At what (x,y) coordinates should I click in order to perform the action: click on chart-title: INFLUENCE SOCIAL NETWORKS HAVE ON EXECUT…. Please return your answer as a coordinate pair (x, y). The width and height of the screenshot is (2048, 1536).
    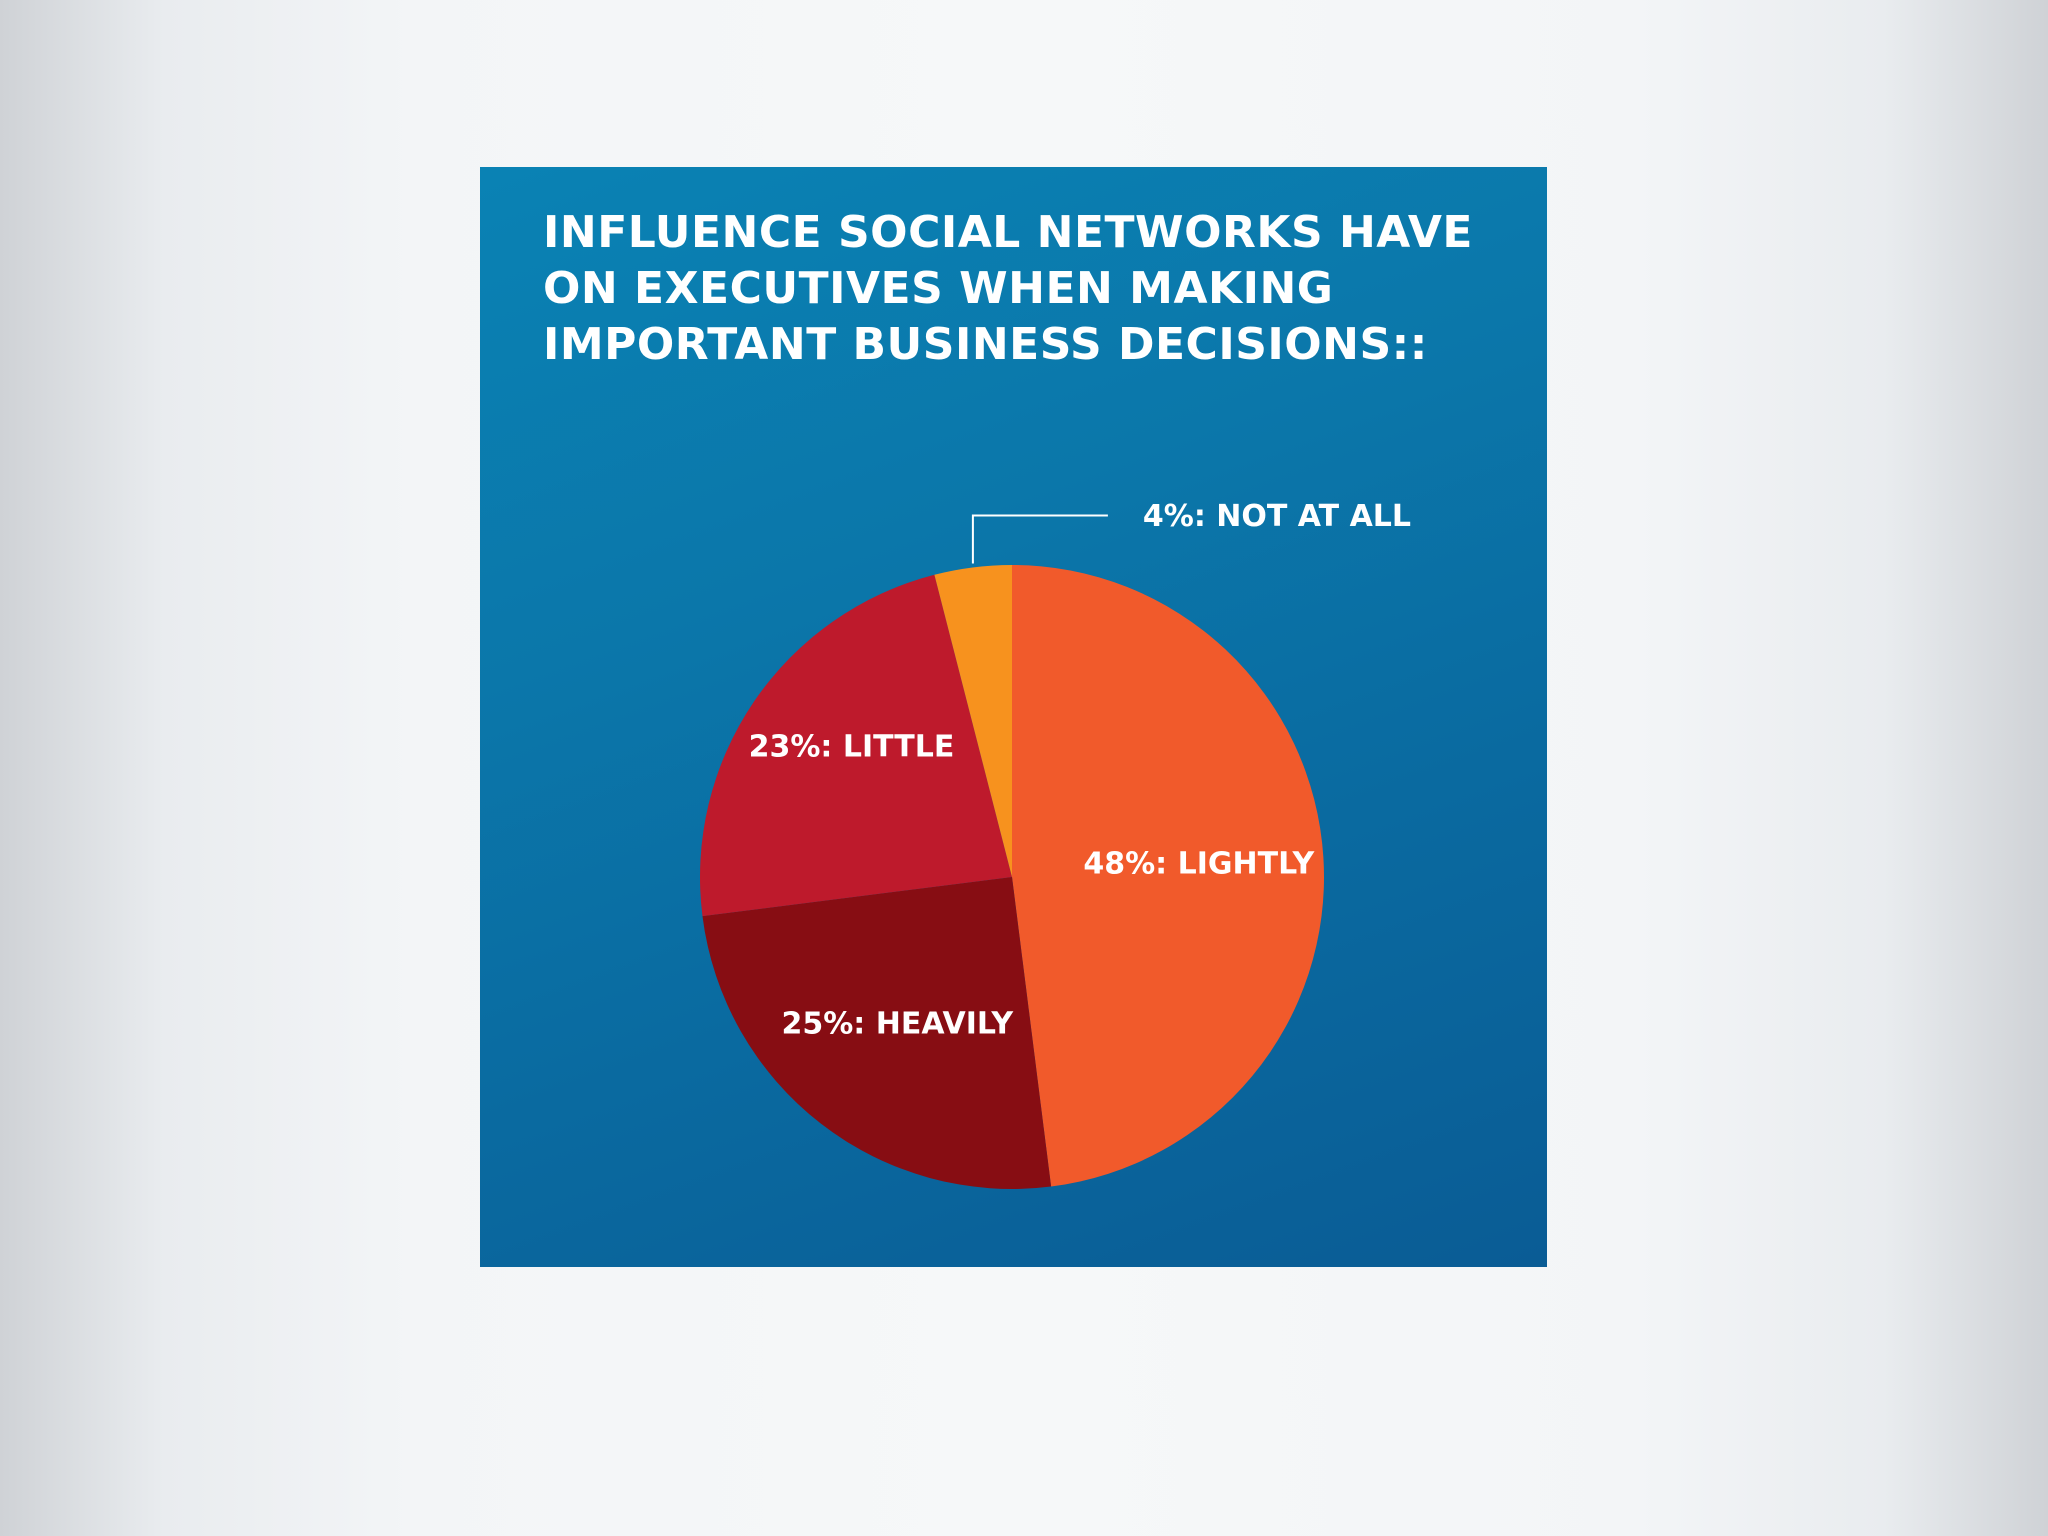
    Looking at the image, I should click on (1008, 288).